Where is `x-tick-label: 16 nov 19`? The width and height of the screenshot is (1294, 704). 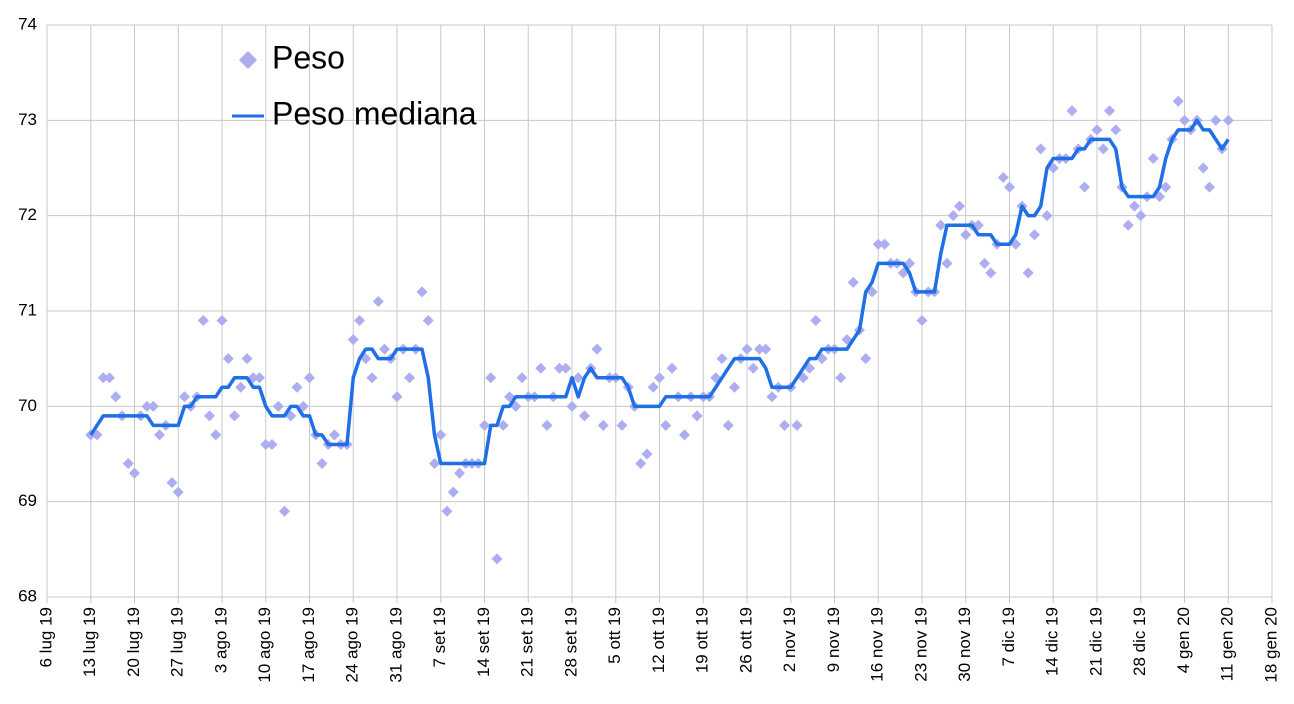
x-tick-label: 16 nov 19 is located at coordinates (877, 644).